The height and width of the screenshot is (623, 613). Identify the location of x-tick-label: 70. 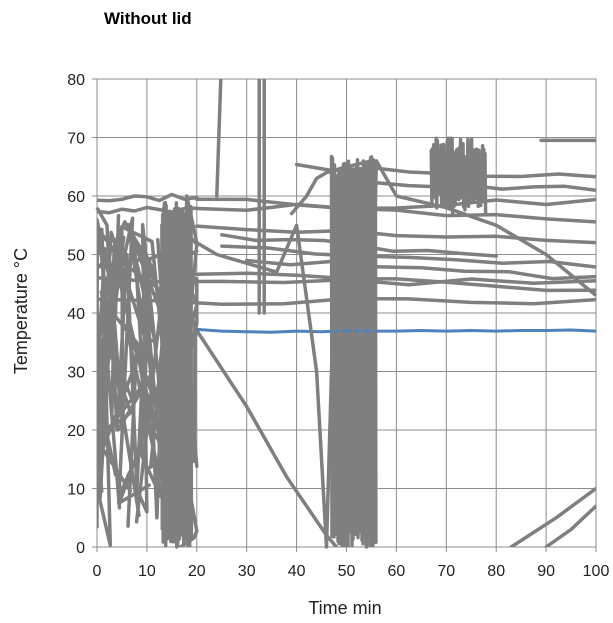
(446, 571).